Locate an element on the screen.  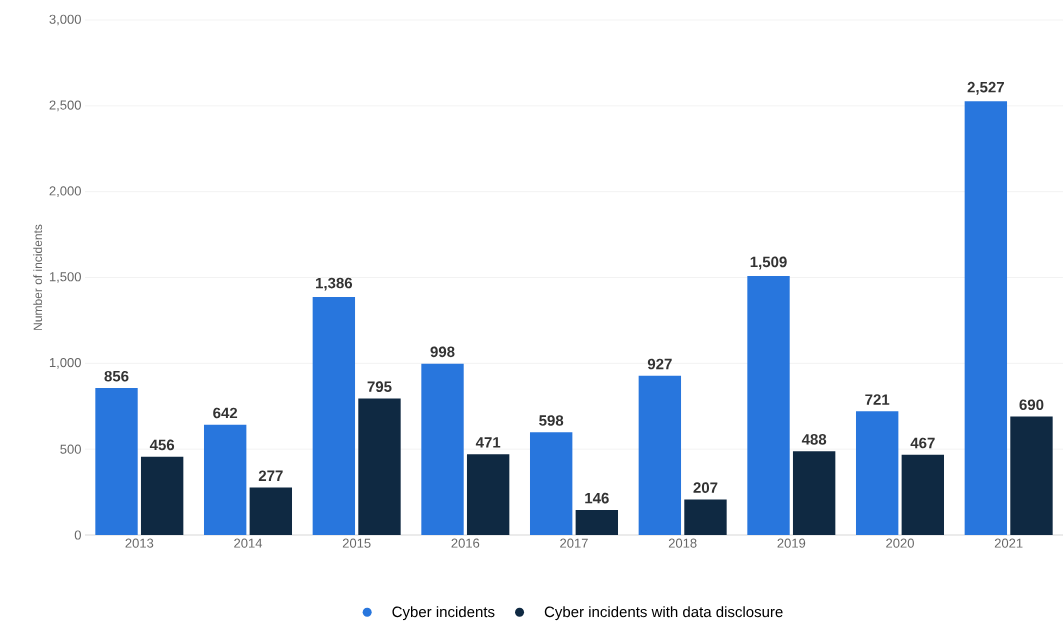
data-label: 598 is located at coordinates (551, 420).